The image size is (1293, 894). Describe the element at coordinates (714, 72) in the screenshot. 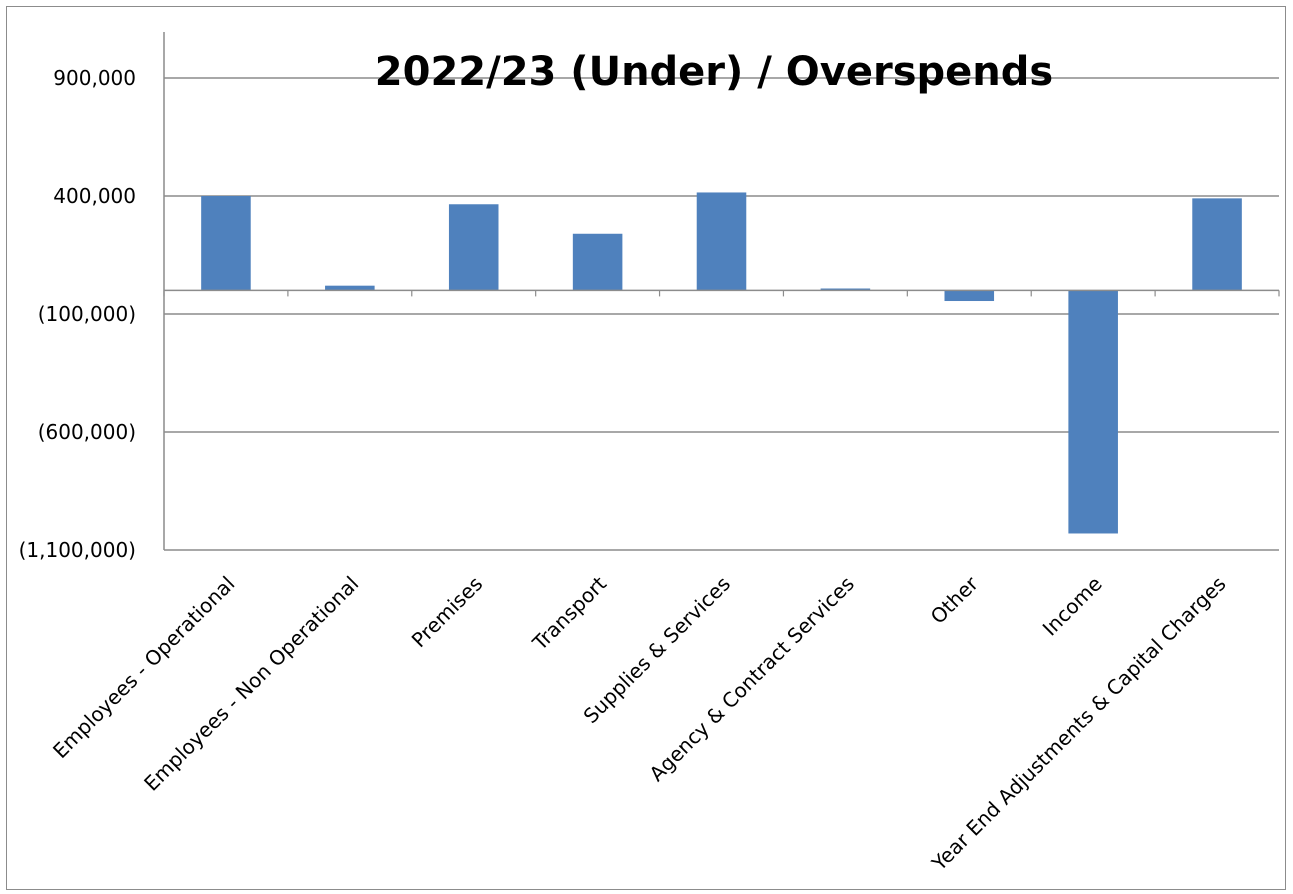

I see `chart-title: 2022/23 (Under) / Overspends` at that location.